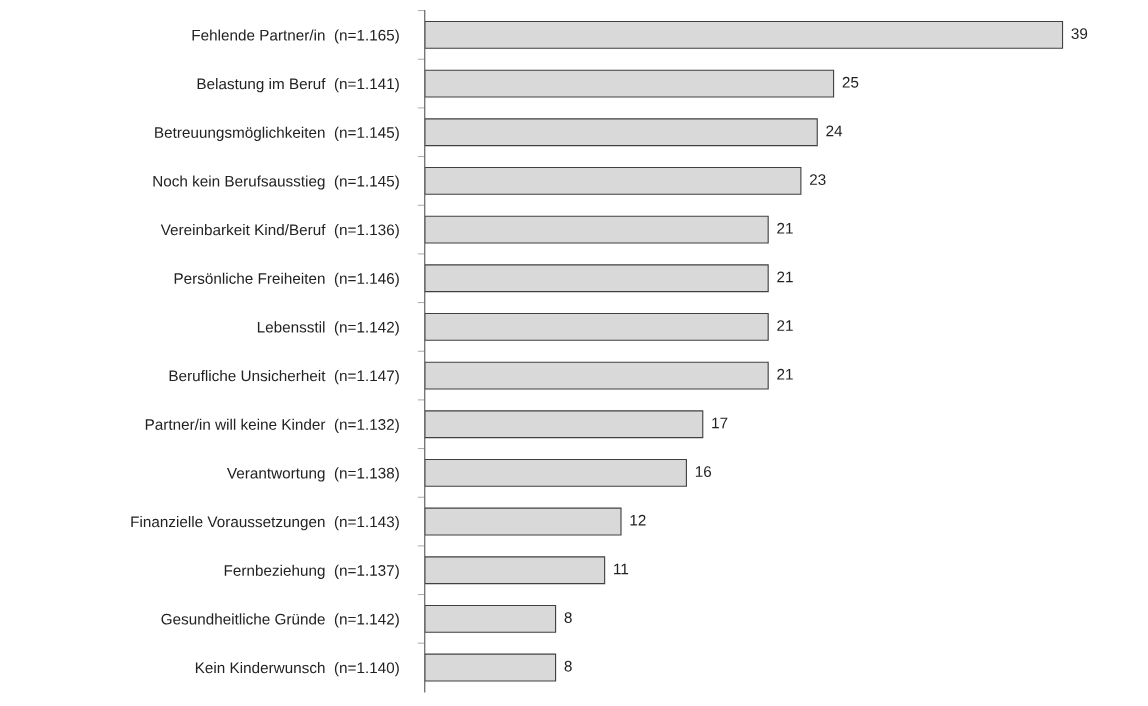  Describe the element at coordinates (277, 133) in the screenshot. I see `y-tick-label: Betreuungsmöglichkeiten (n=1.145)` at that location.